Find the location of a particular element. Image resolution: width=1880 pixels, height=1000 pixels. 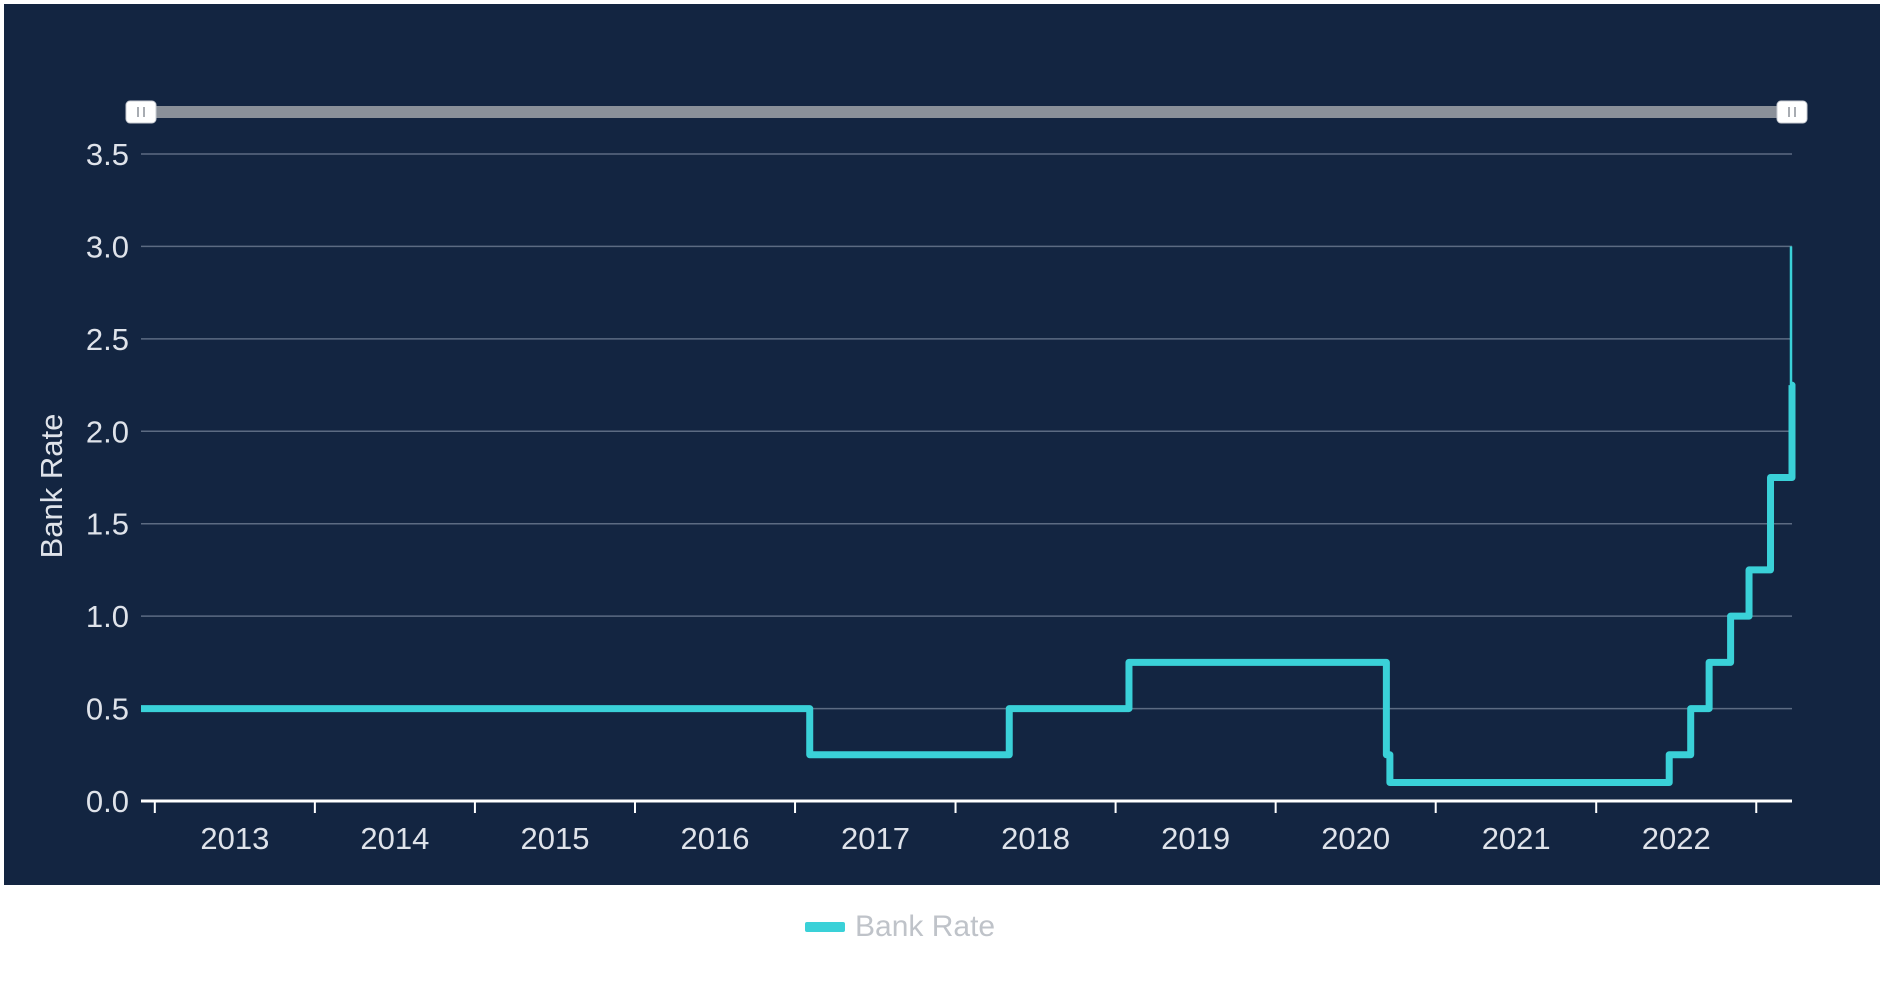

y-tick-label: 1.5 is located at coordinates (107, 524).